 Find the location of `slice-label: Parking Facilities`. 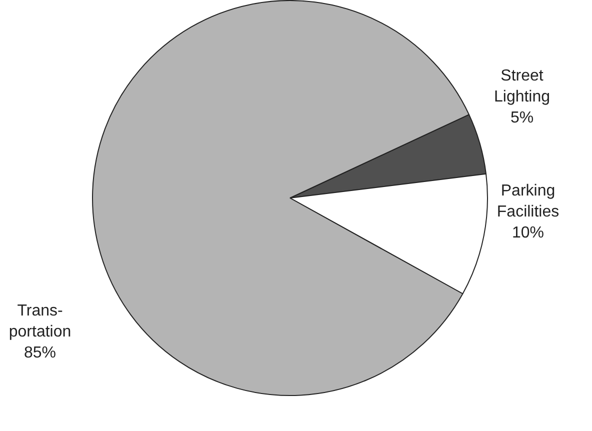

slice-label: Parking Facilities is located at coordinates (528, 201).